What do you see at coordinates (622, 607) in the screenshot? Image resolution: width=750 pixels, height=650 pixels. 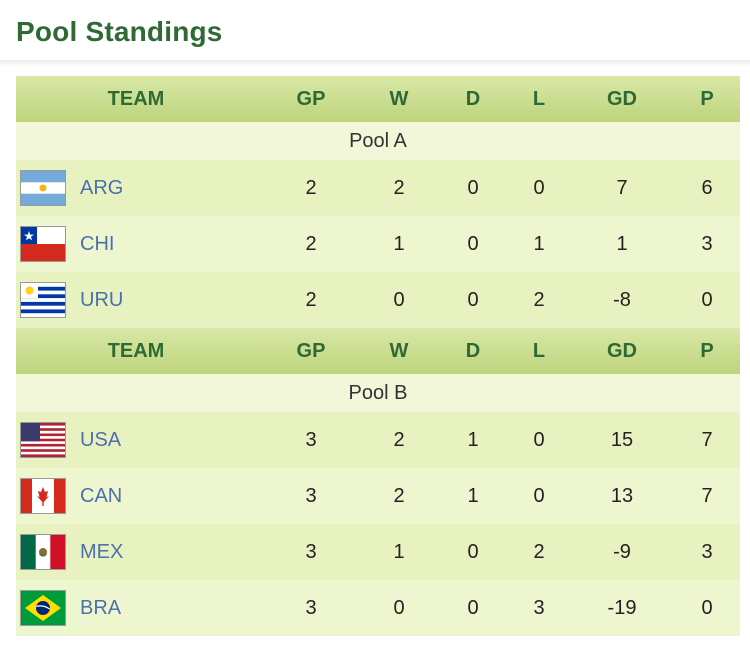 I see `stat-gd: -19` at bounding box center [622, 607].